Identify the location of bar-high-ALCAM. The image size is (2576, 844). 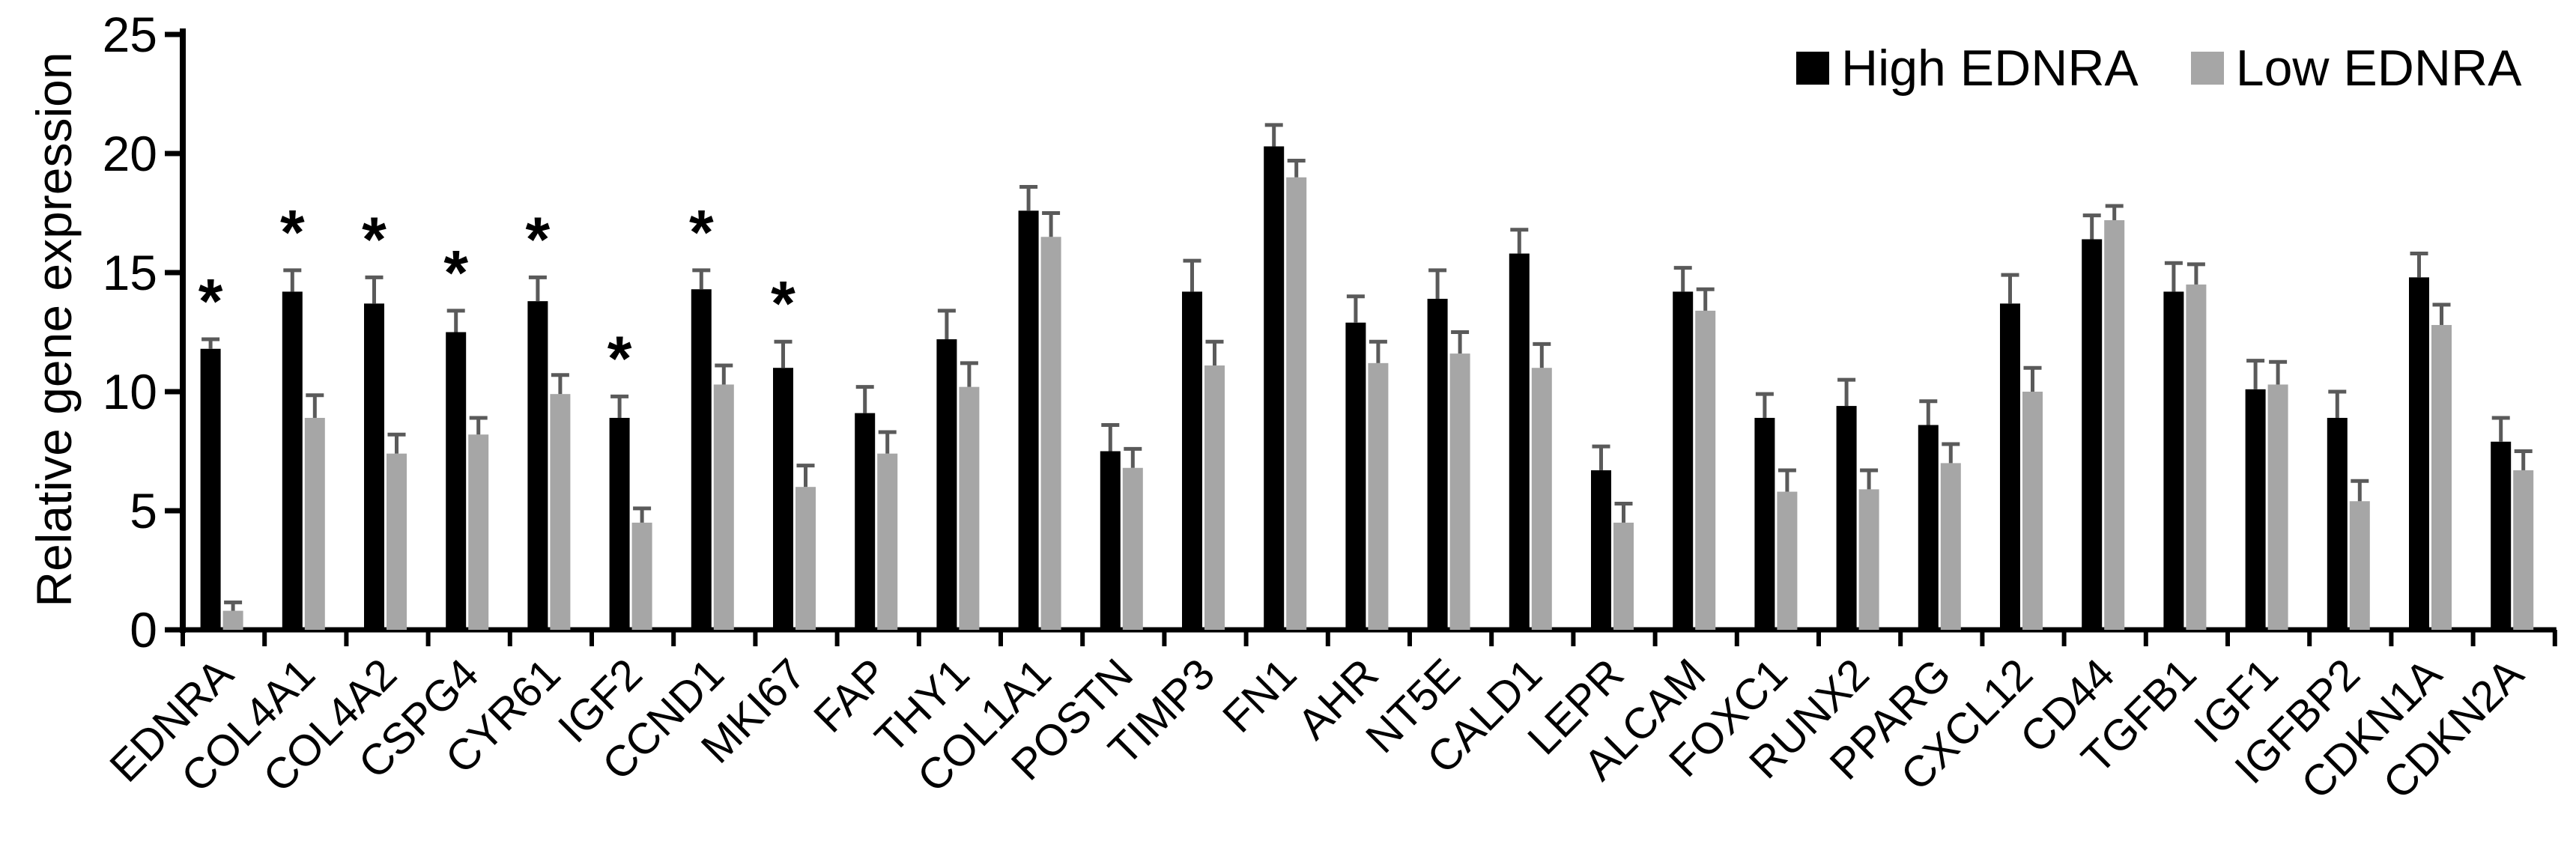
(1683, 461).